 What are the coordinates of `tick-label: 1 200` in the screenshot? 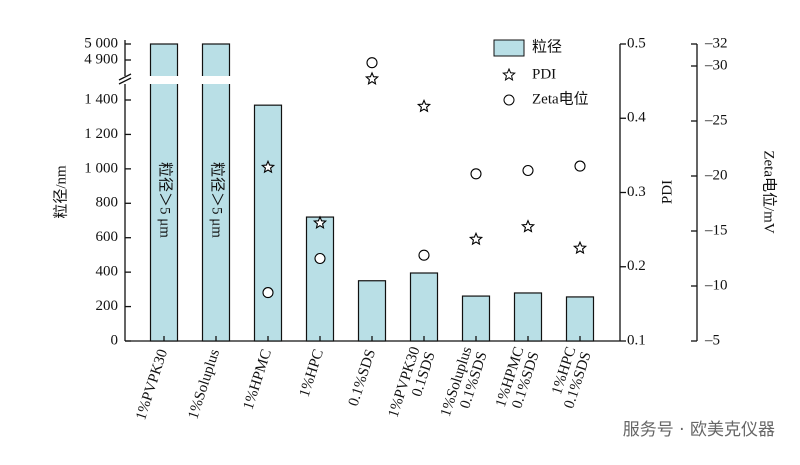 It's located at (101, 134).